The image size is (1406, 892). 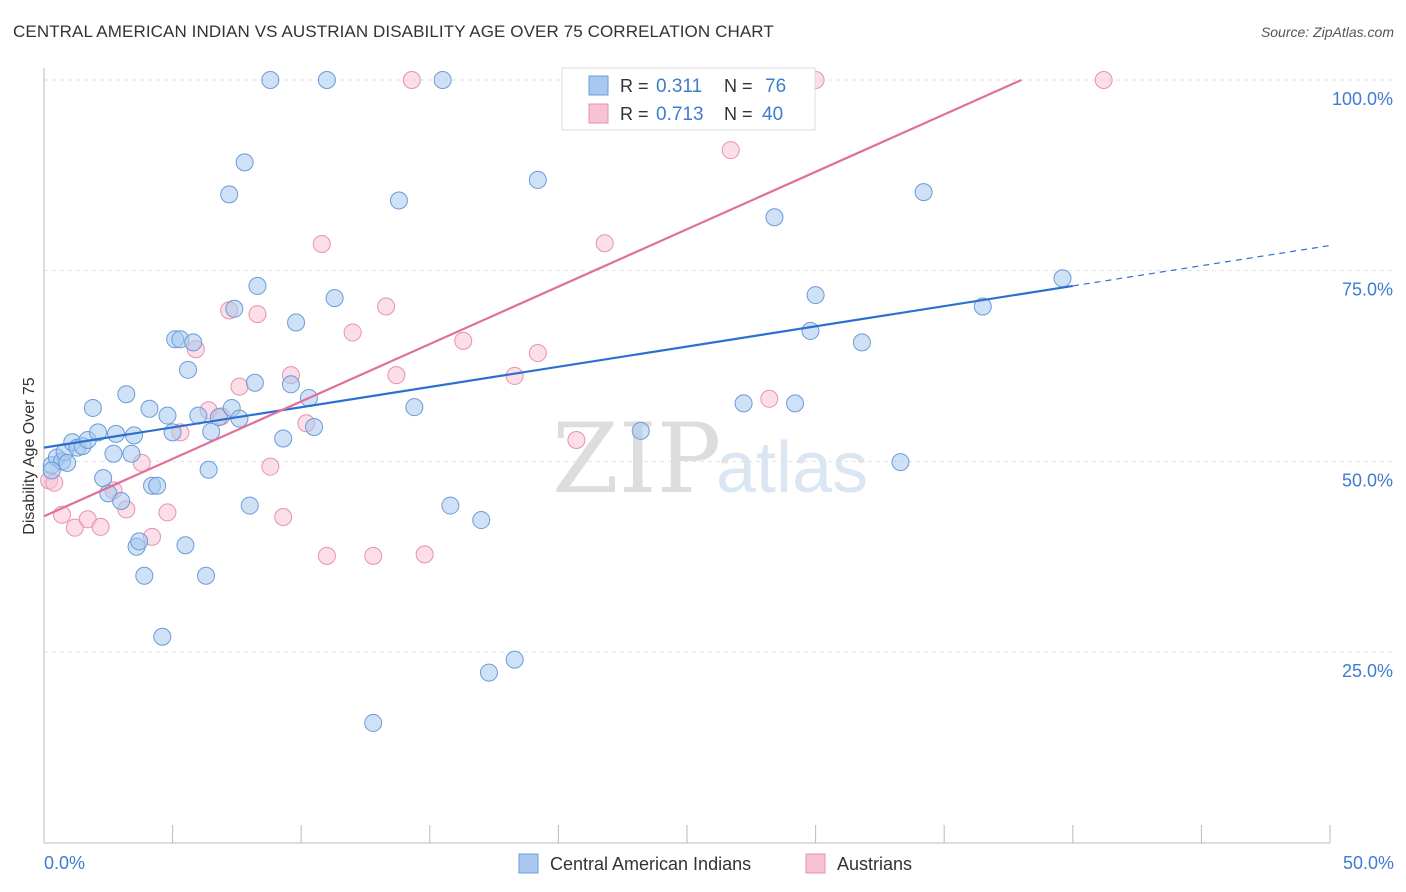 I want to click on y-tick-label: 50.0%, so click(x=1367, y=480).